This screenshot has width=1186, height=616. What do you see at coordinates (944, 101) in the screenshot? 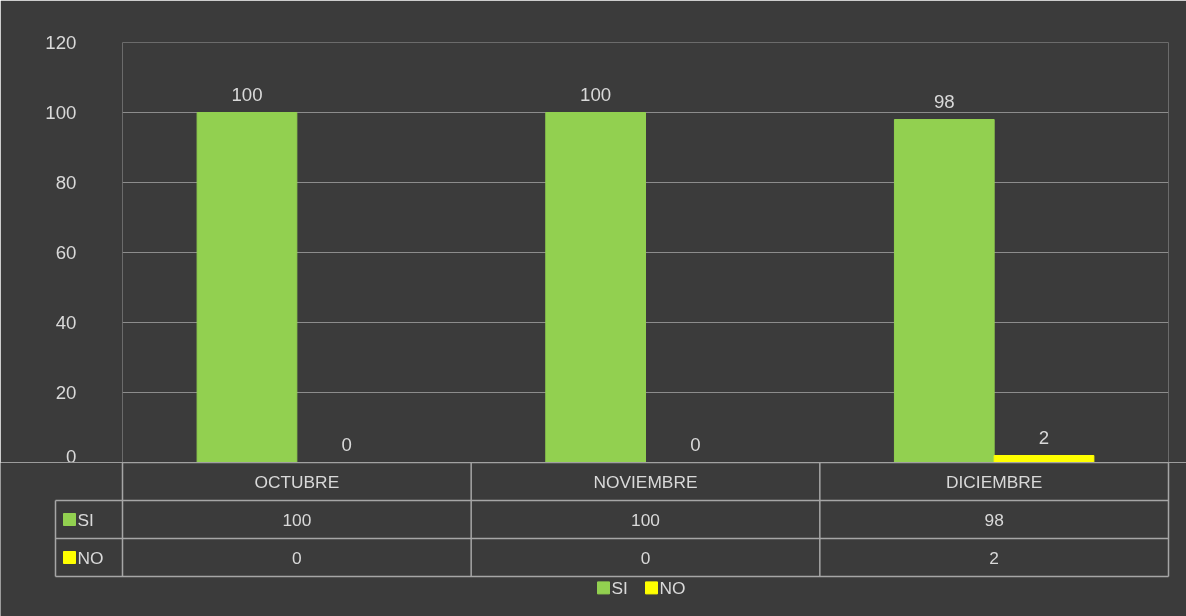
I see `data-label: 98` at bounding box center [944, 101].